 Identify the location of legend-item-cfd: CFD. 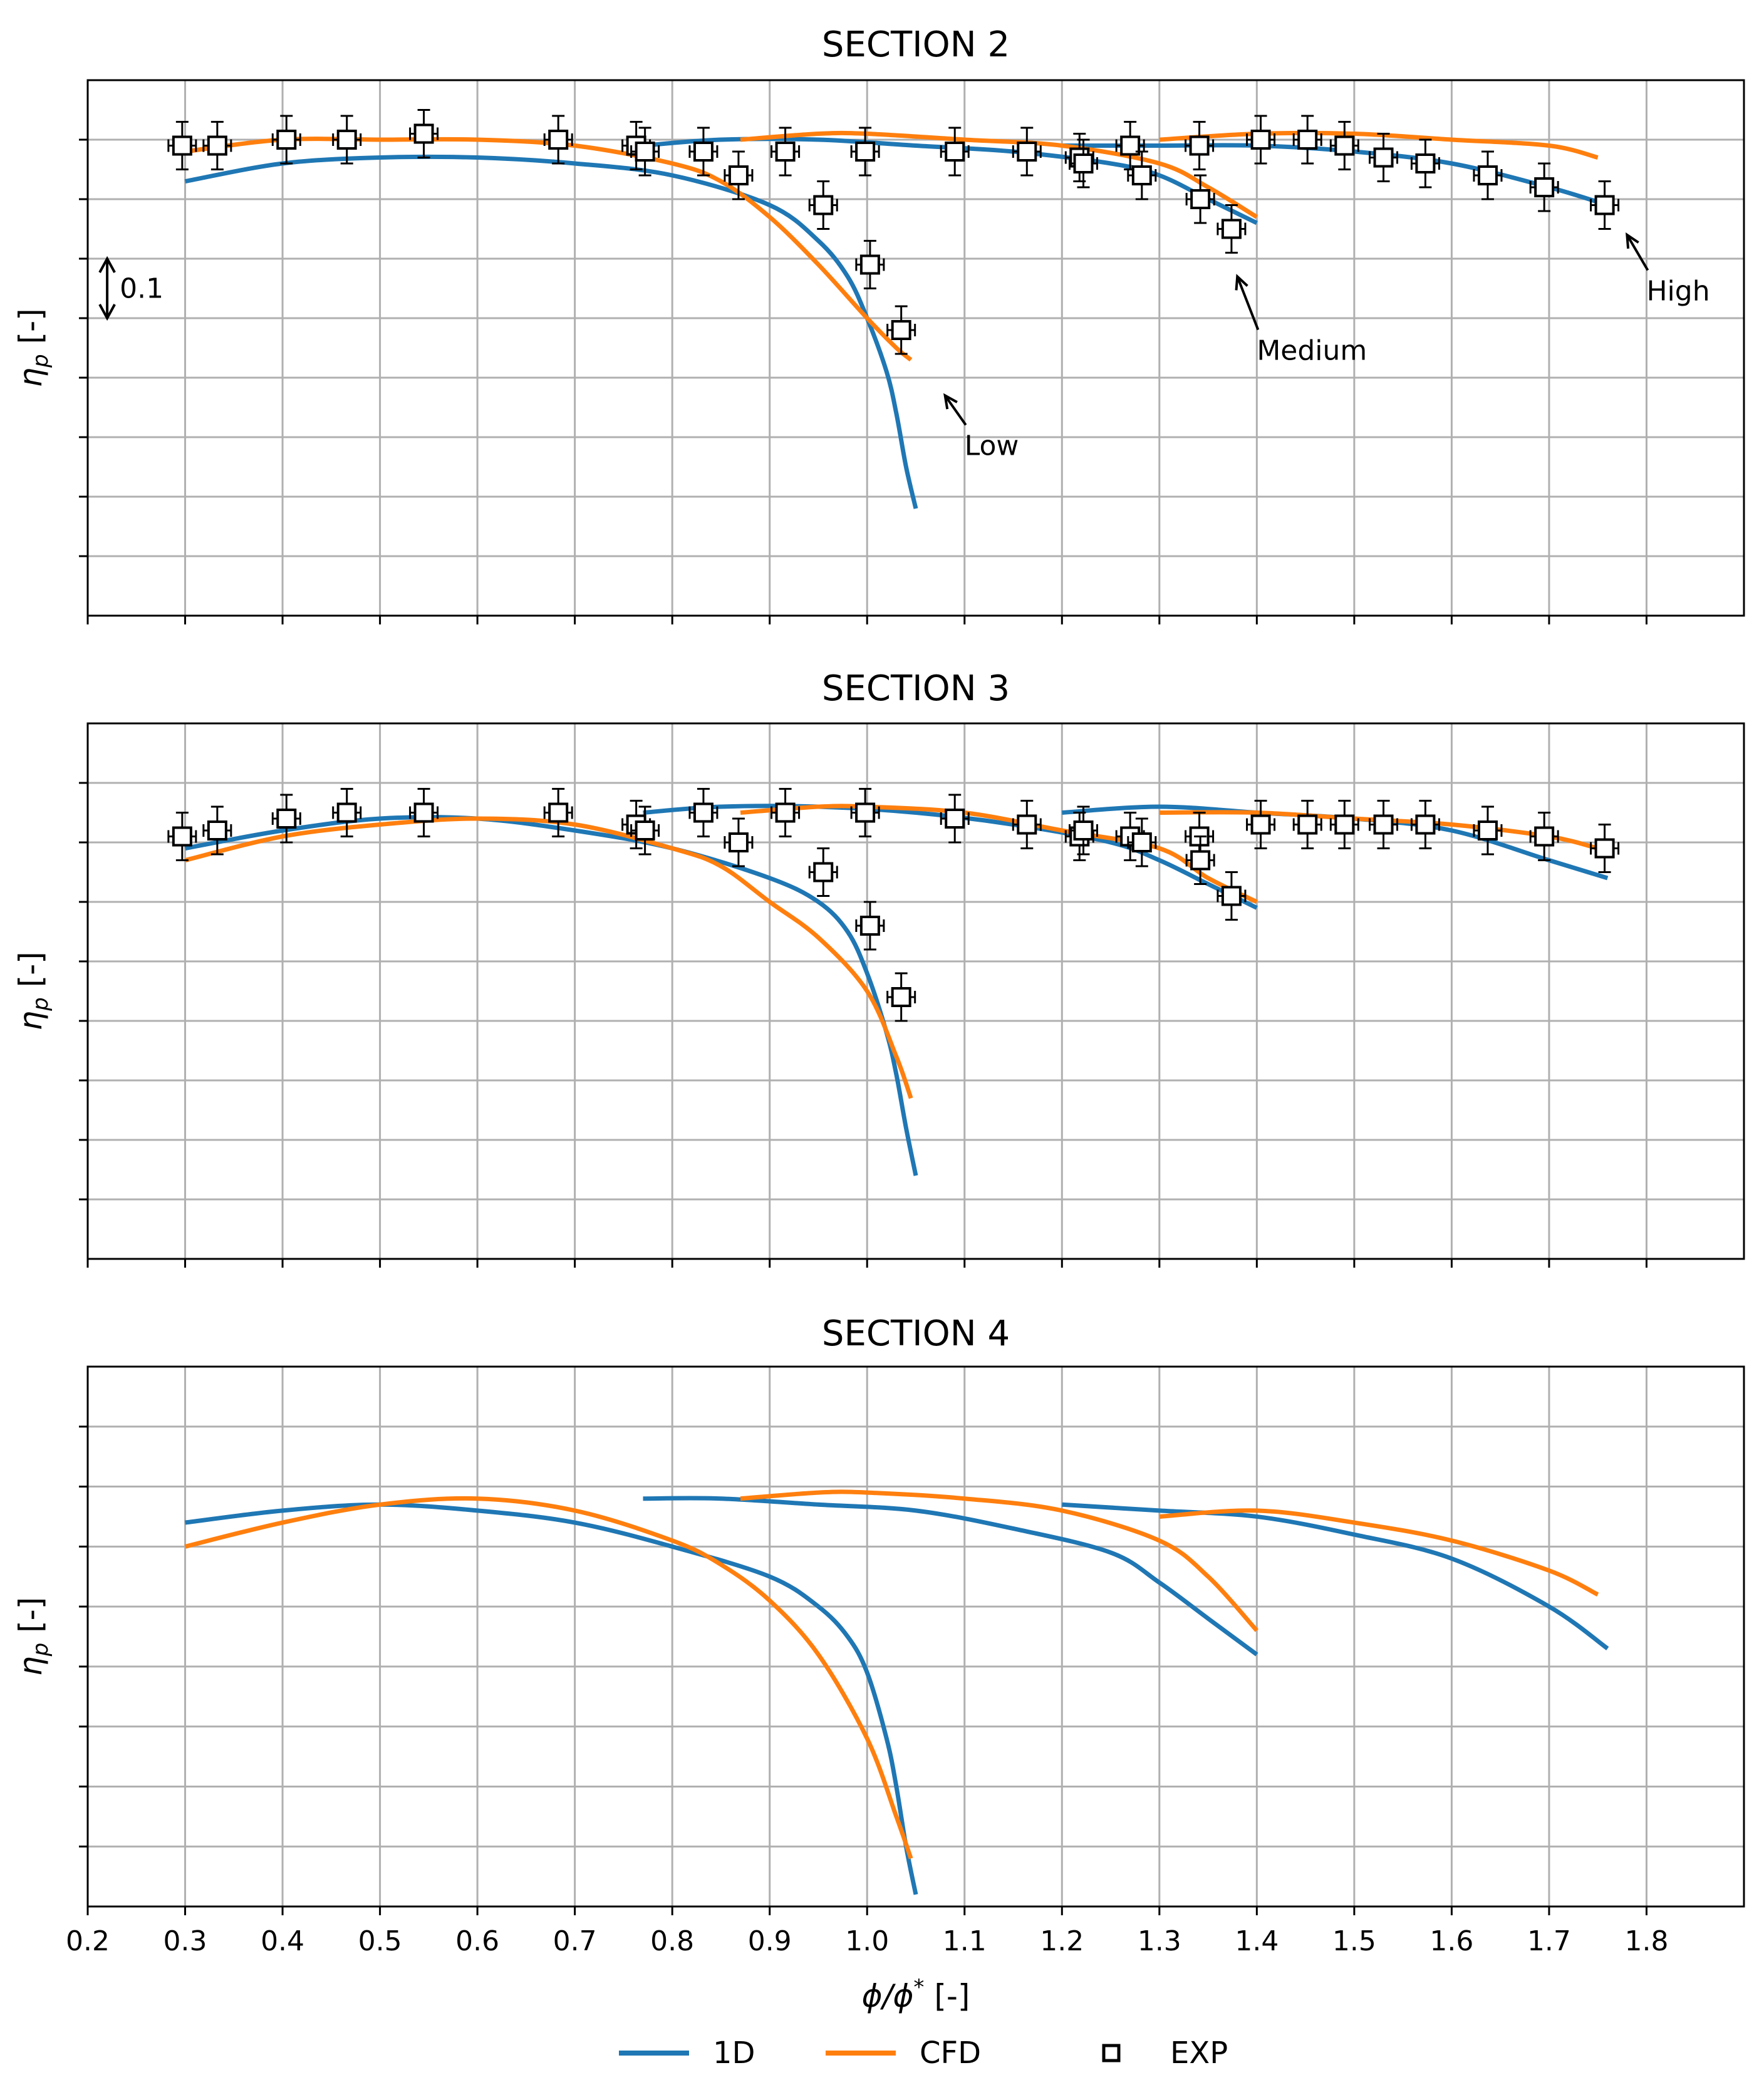
(904, 2053).